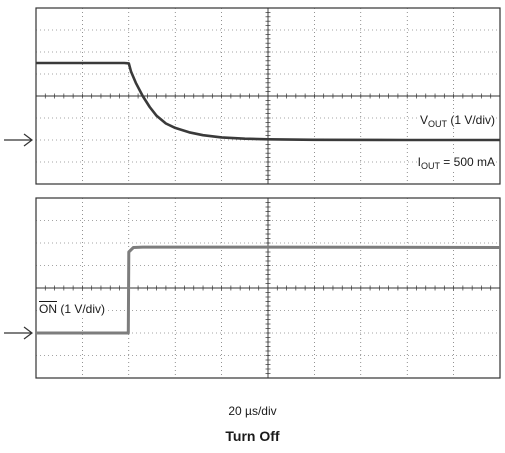 The height and width of the screenshot is (453, 505). Describe the element at coordinates (467, 162) in the screenshot. I see `iout-value: = 500 mA` at that location.